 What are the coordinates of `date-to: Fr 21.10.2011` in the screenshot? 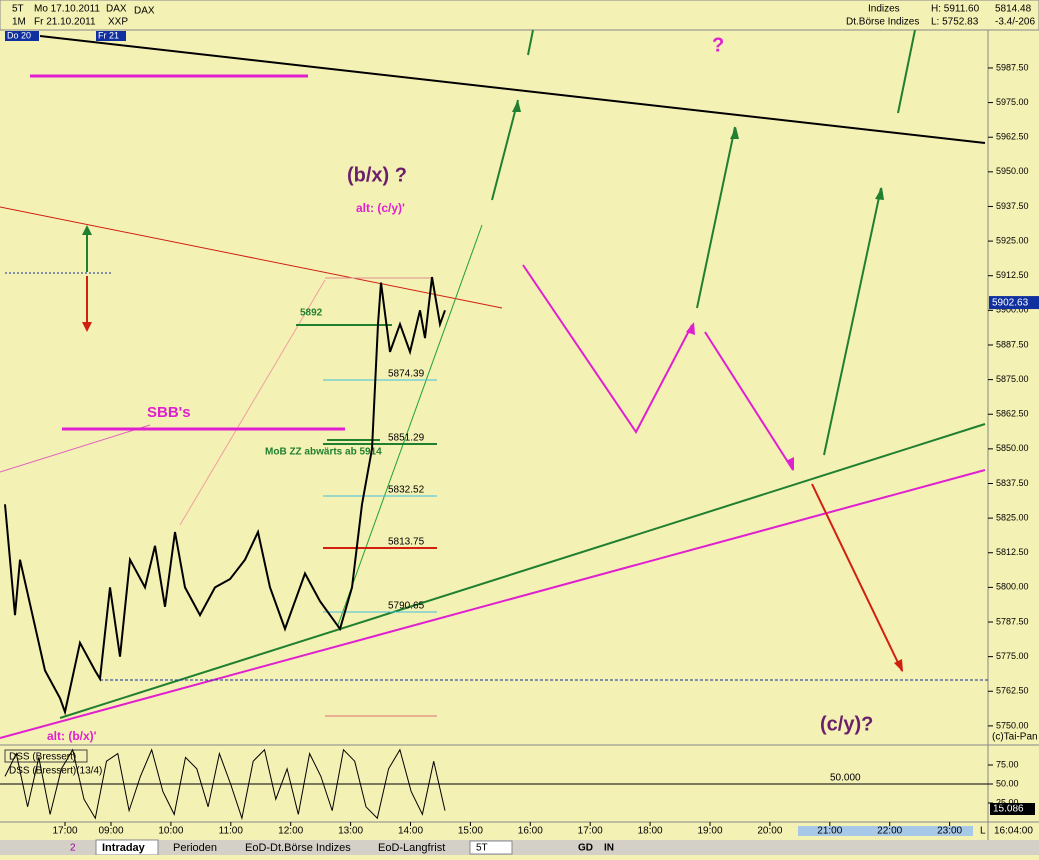 It's located at (65, 22).